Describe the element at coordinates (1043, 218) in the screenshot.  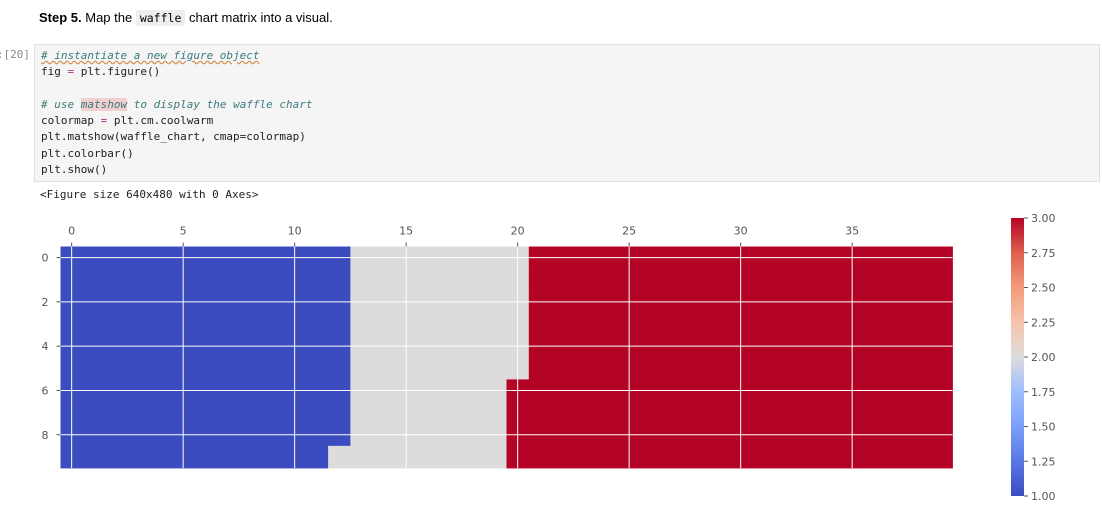
I see `colorbar-tick-label-3.00: 3.00` at that location.